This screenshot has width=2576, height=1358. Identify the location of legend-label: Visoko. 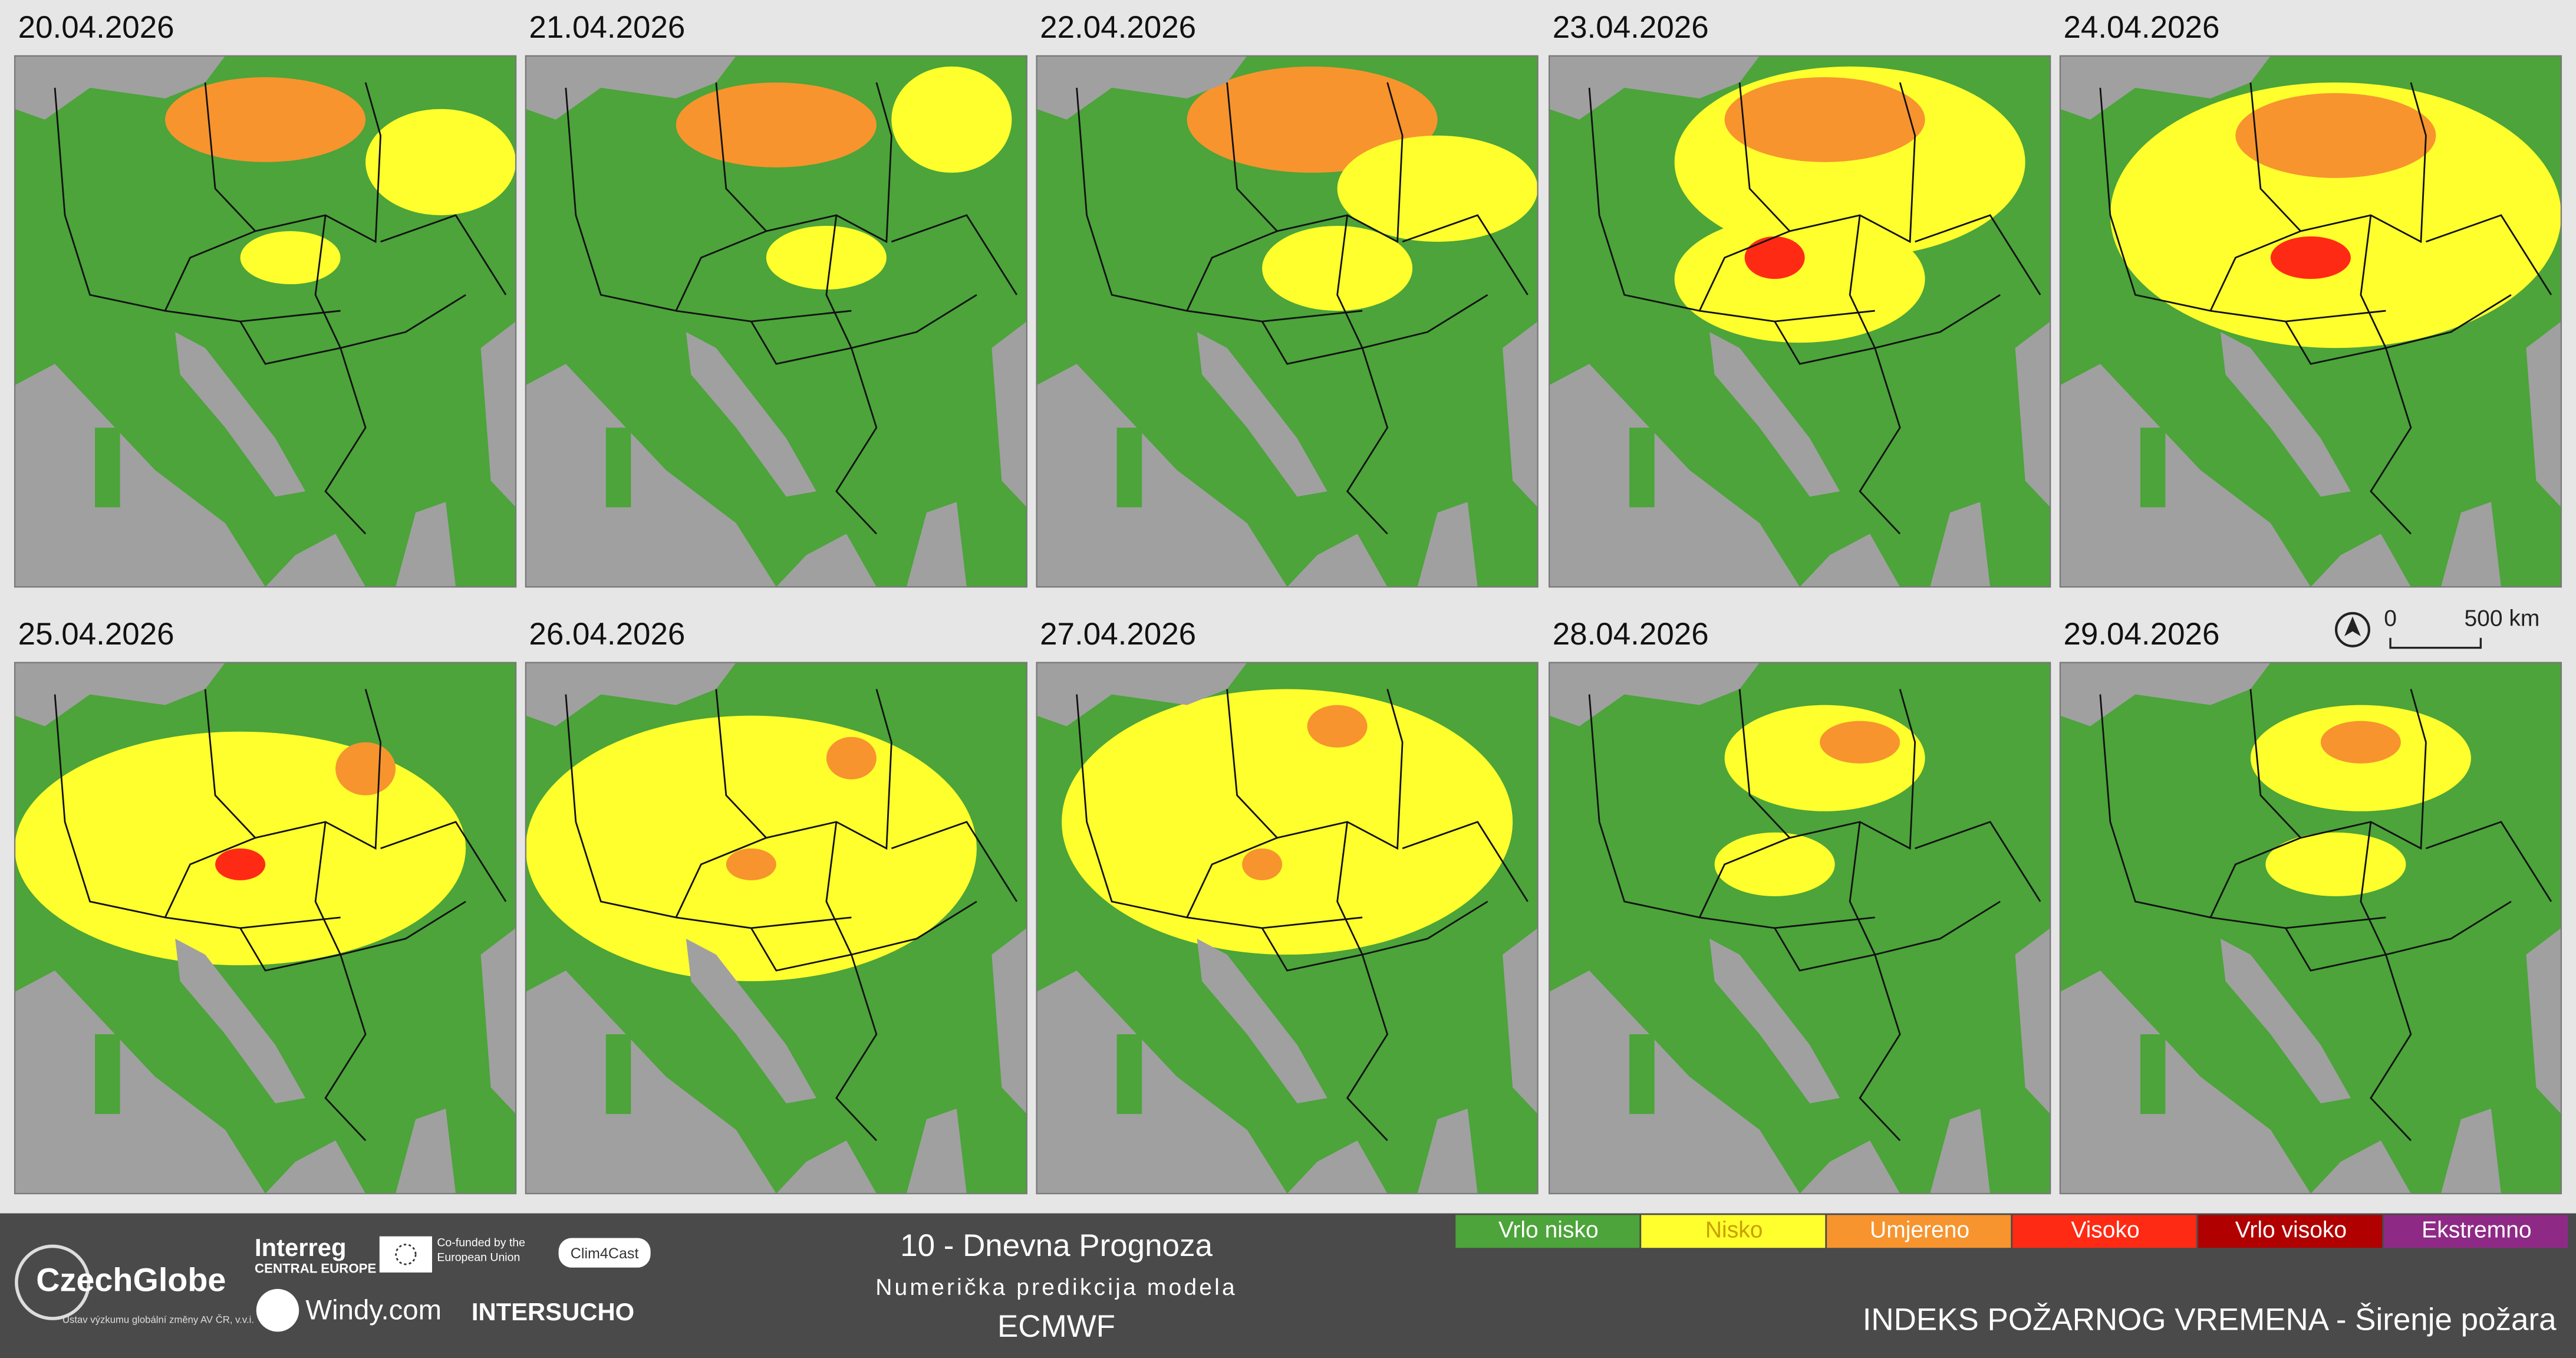
(2105, 1230).